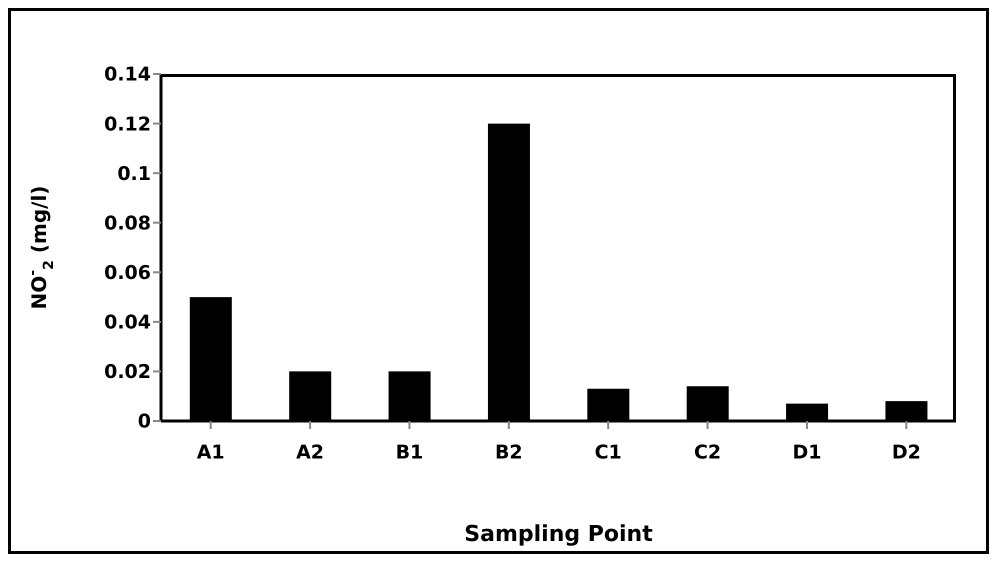  What do you see at coordinates (134, 173) in the screenshot?
I see `y-tick-label: 0.1` at bounding box center [134, 173].